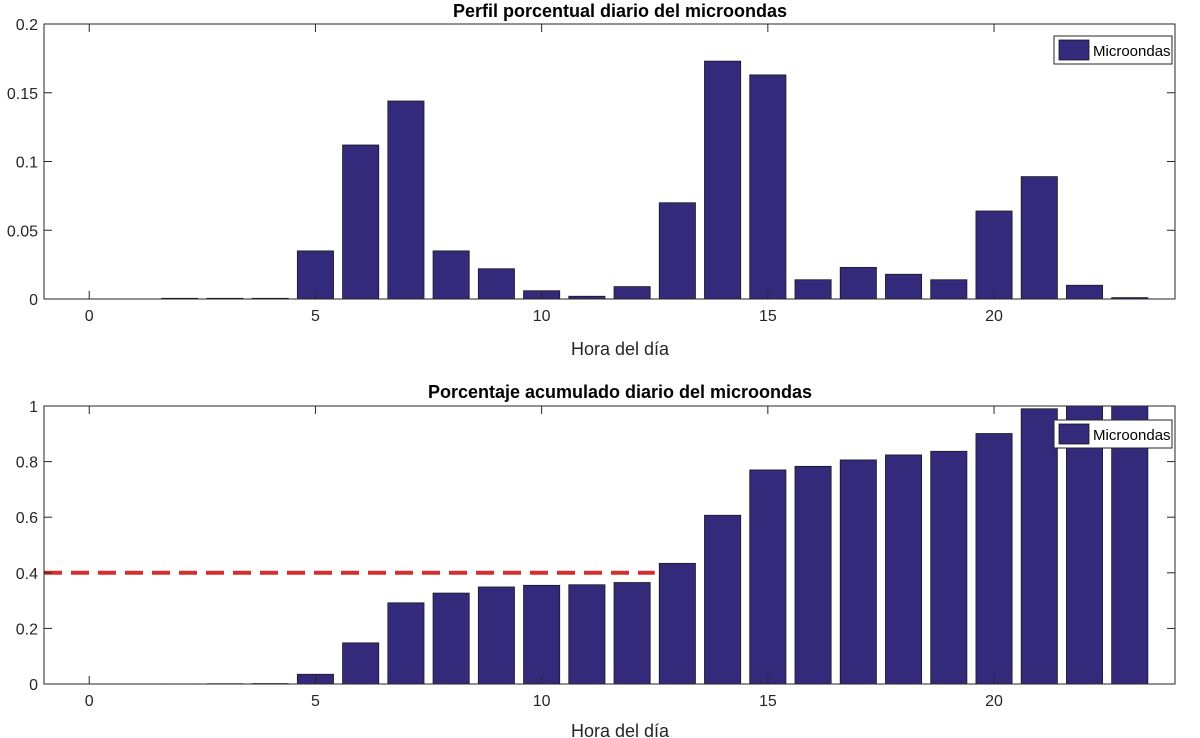 This screenshot has width=1200, height=738. Describe the element at coordinates (542, 316) in the screenshot. I see `chart-top-xtick-label: 10` at that location.